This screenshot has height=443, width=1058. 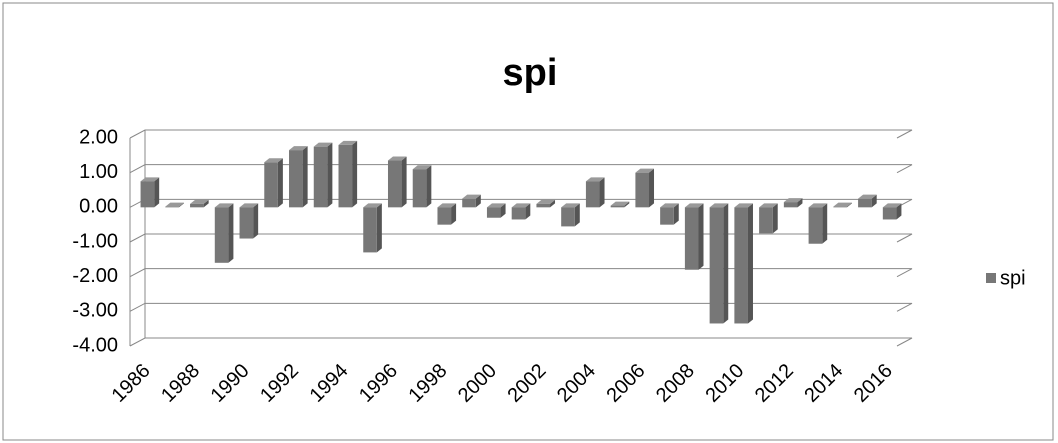 I want to click on y-tick-label: -3.00, so click(x=95, y=311).